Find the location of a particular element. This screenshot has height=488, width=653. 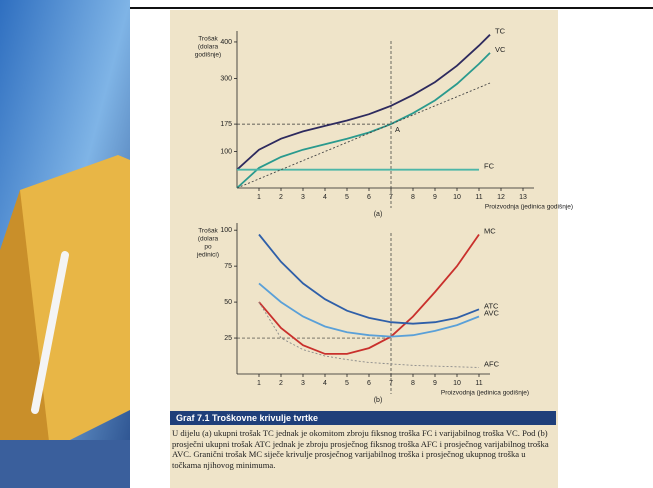

y-axis-label: jedinici) is located at coordinates (207, 255).